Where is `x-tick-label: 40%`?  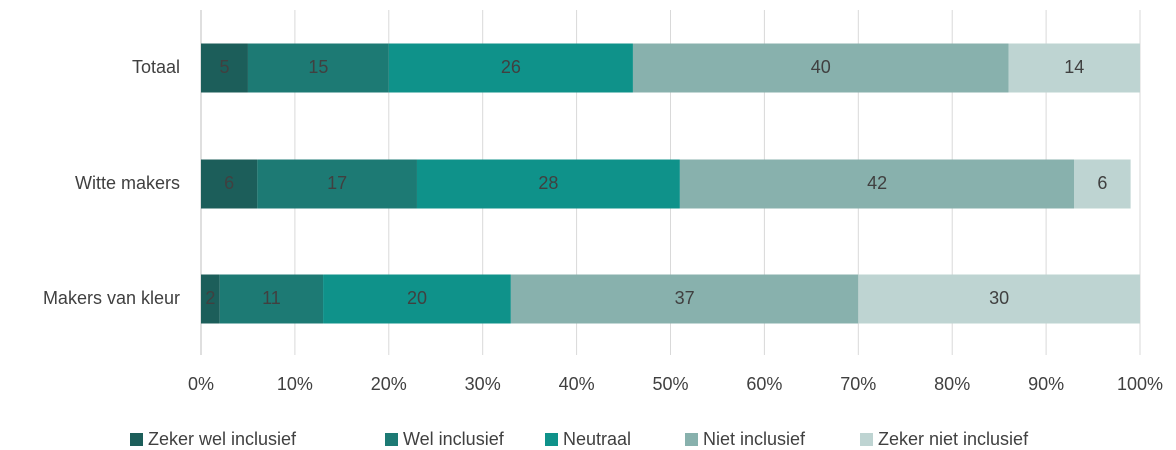
x-tick-label: 40% is located at coordinates (577, 384).